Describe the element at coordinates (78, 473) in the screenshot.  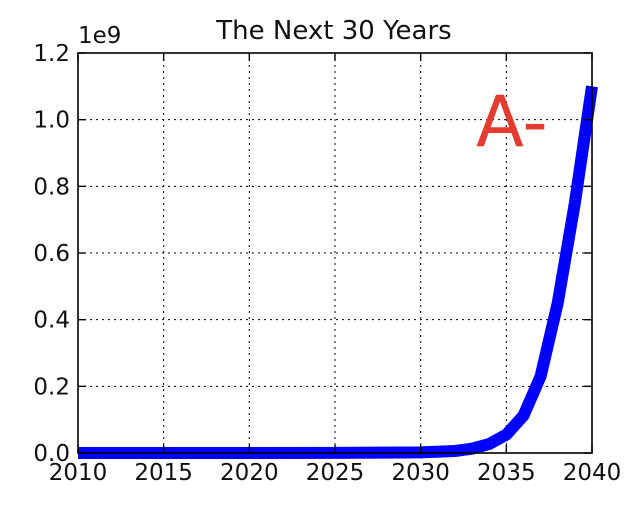
I see `x-tick-label: 2010` at that location.